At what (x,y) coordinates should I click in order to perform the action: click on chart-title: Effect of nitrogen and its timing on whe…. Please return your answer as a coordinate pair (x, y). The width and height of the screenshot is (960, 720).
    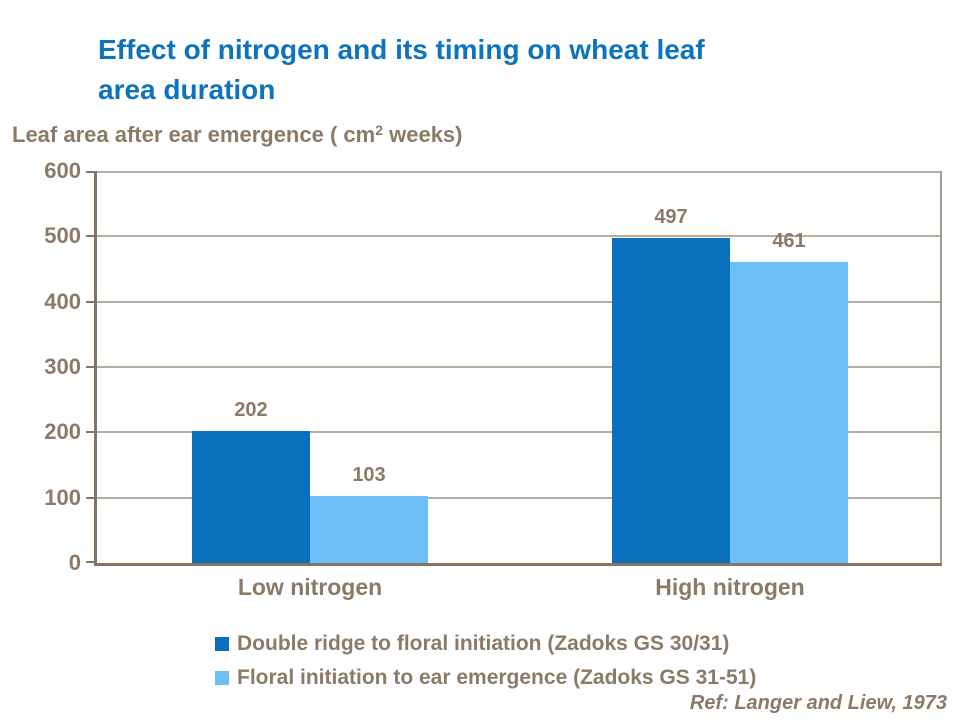
    Looking at the image, I should click on (401, 70).